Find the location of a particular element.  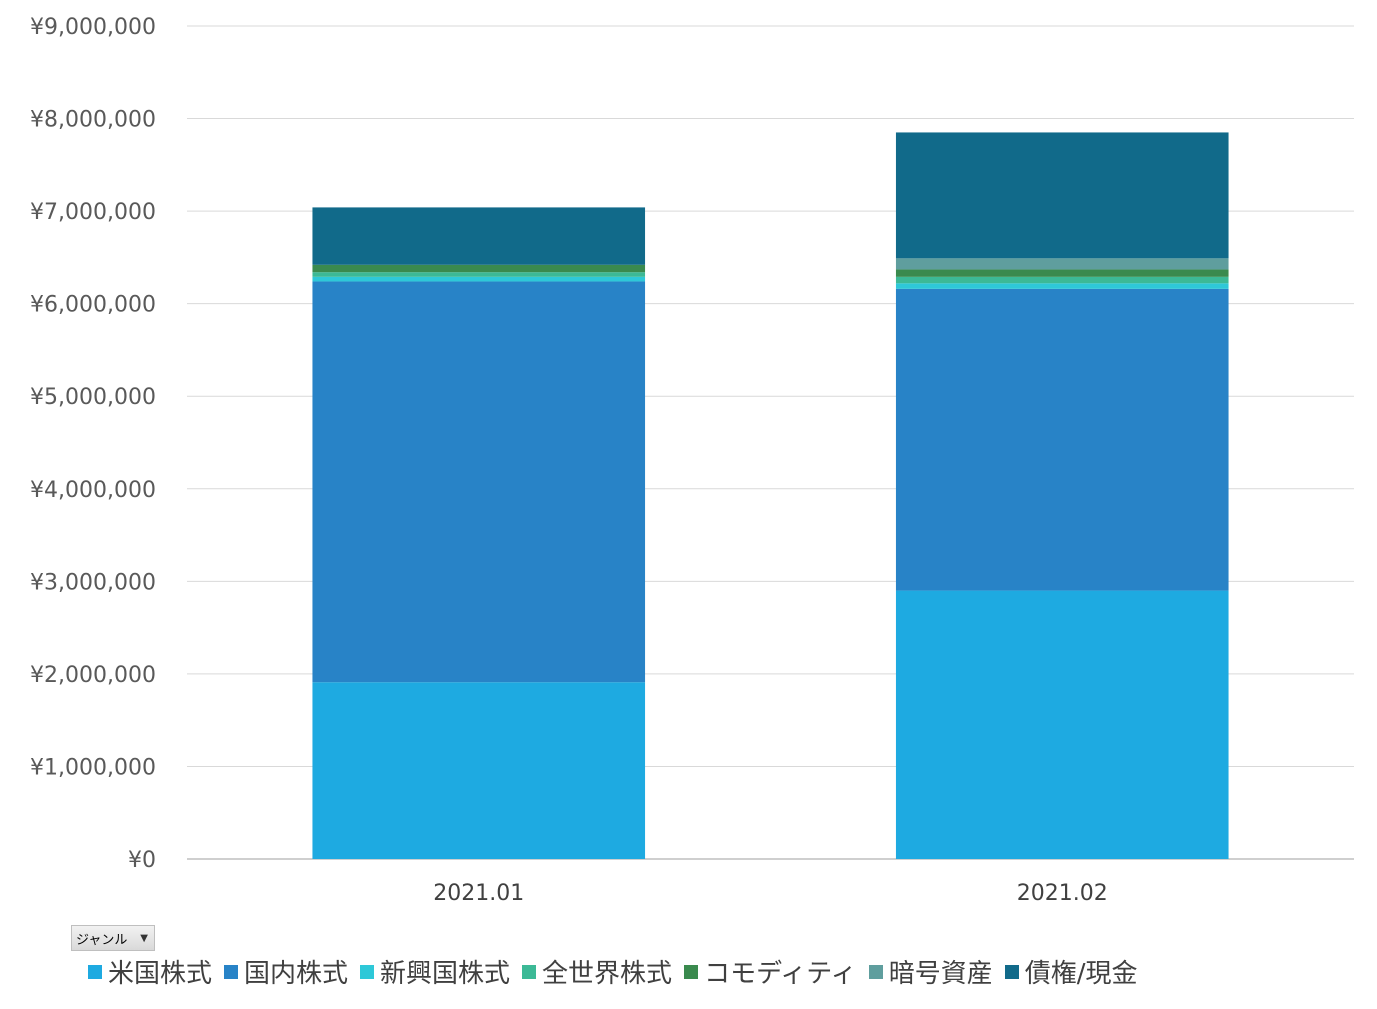

y-tick-label: ¥3,000,000 is located at coordinates (93, 582).